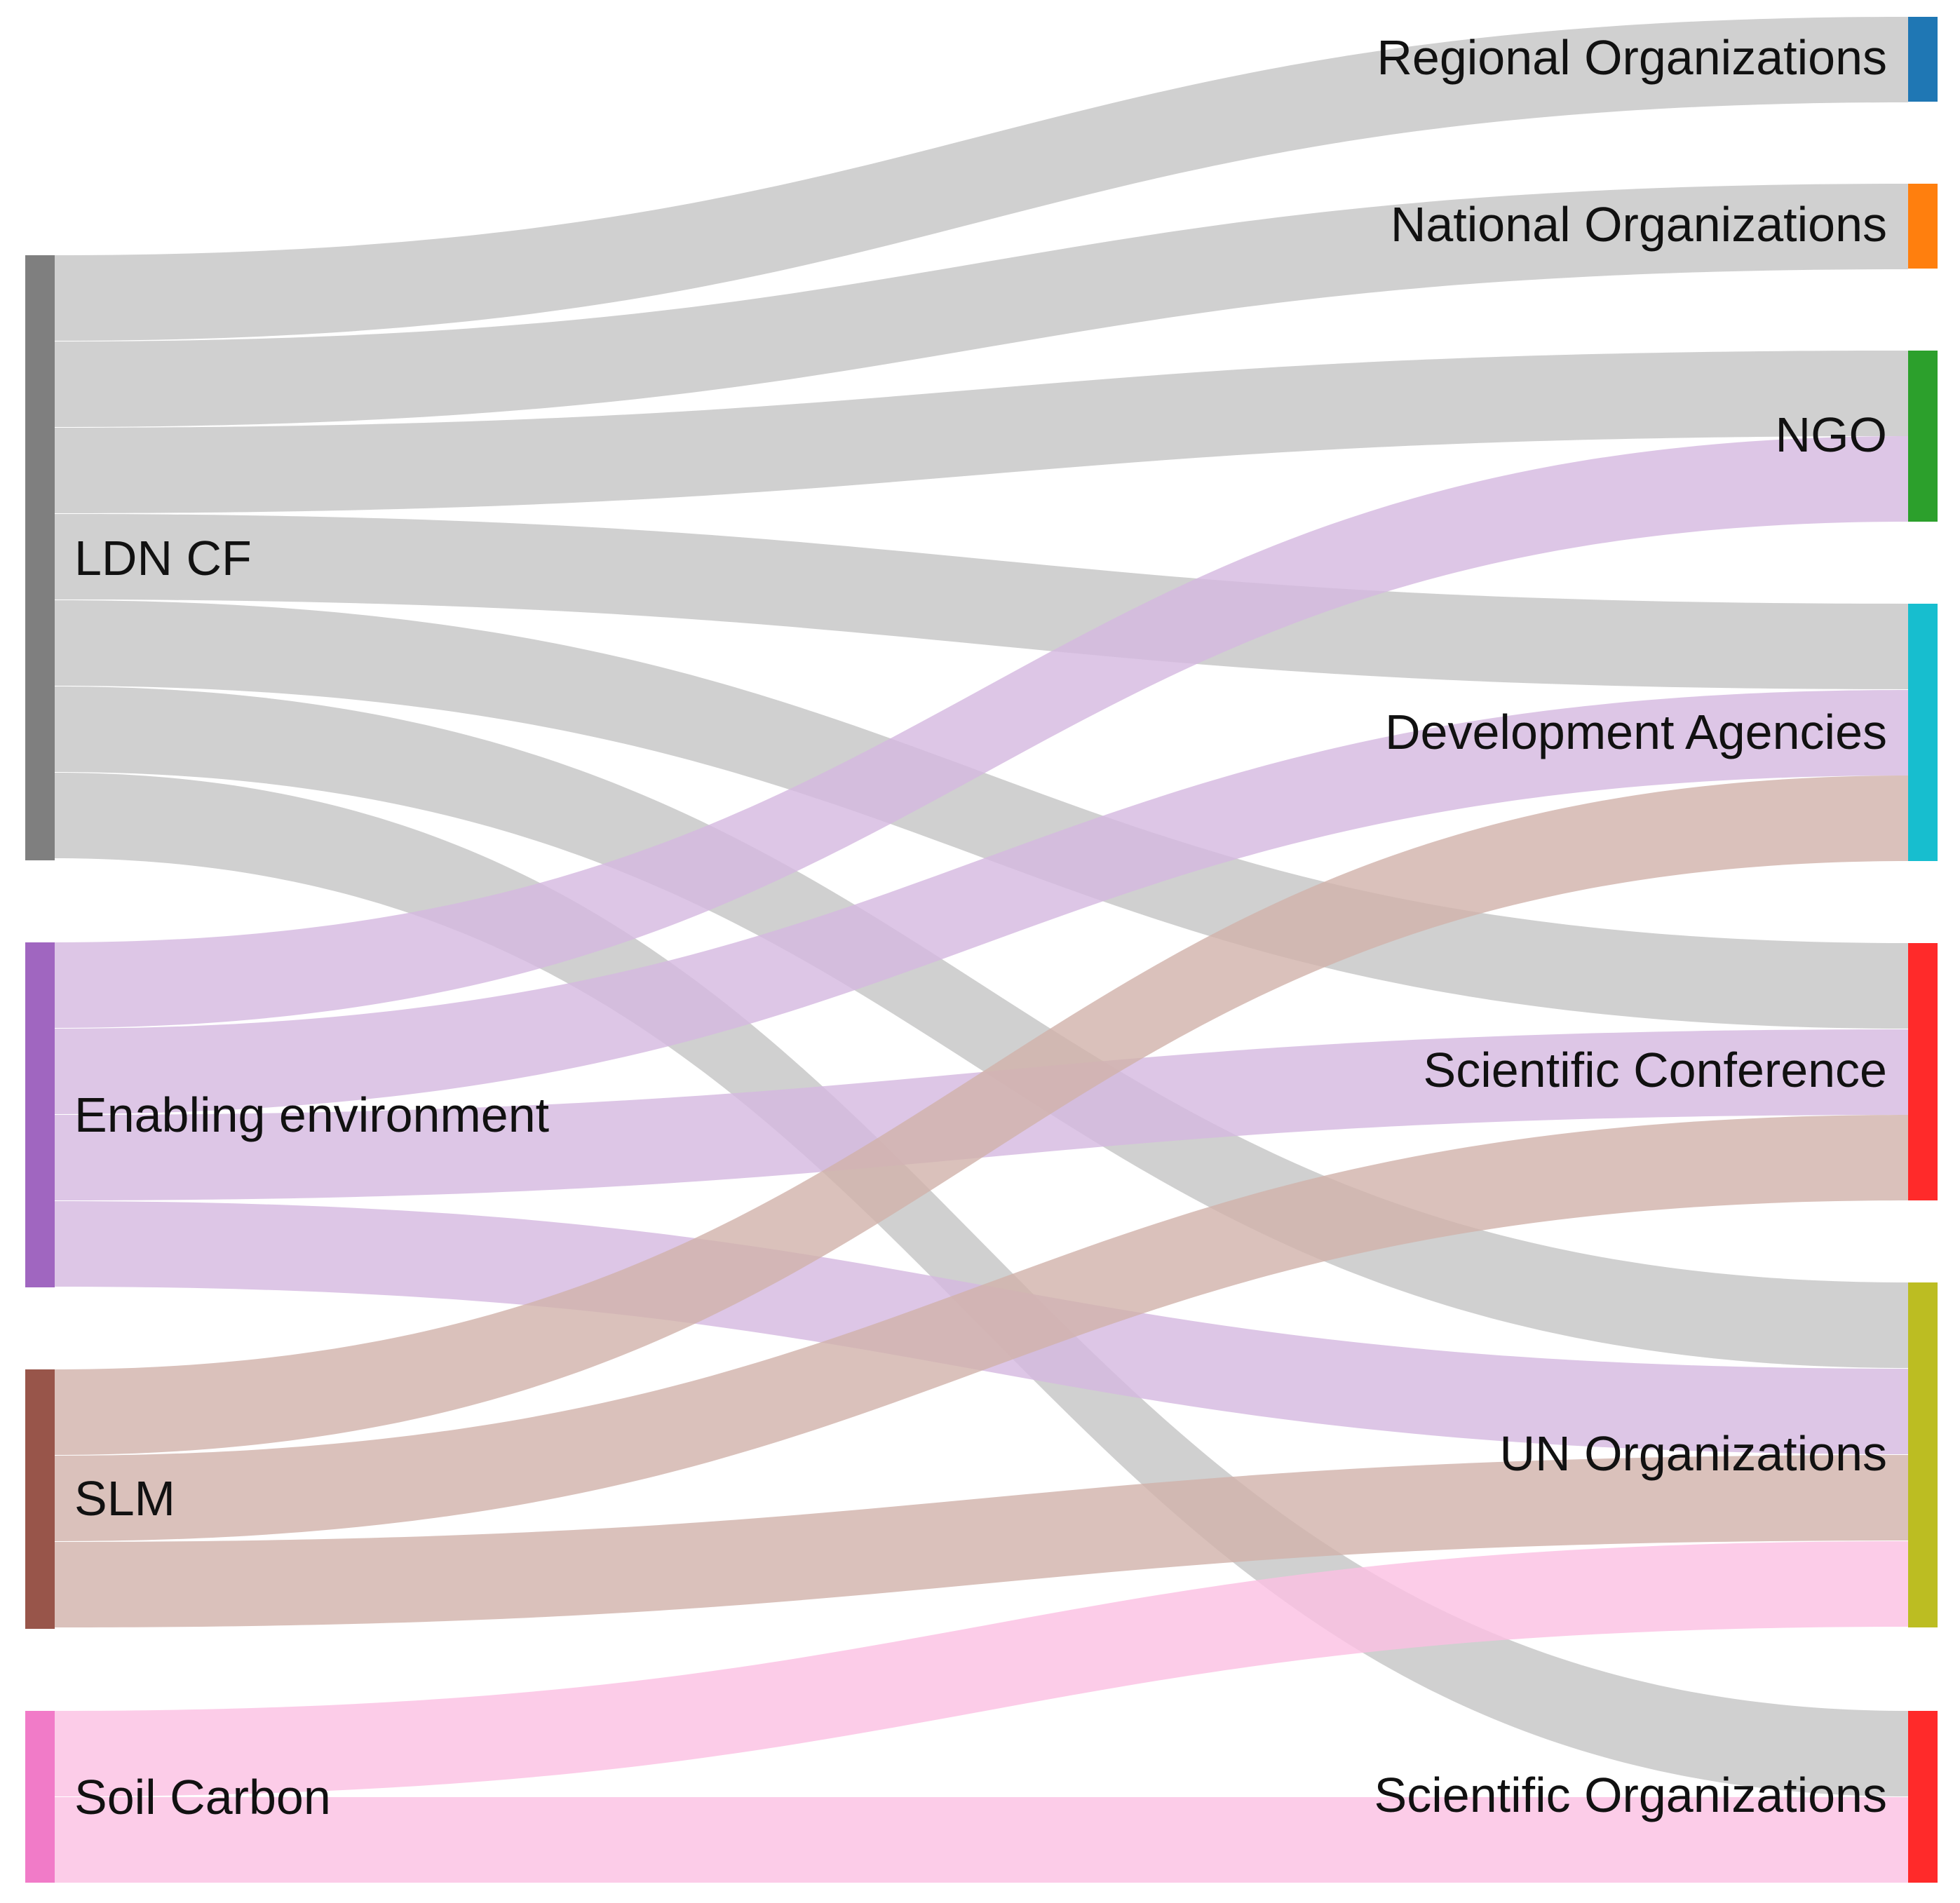  I want to click on link-soil-to-un, so click(981, 1668).